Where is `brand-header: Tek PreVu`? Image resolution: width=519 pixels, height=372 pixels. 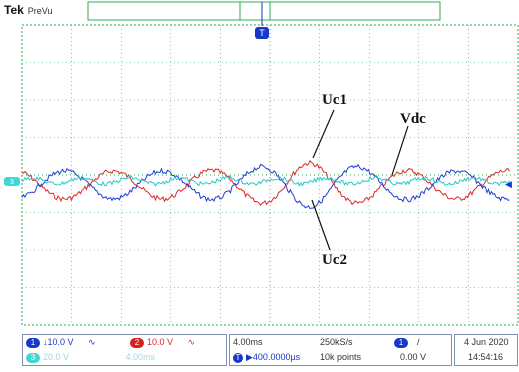
brand-header: Tek PreVu is located at coordinates (28, 10).